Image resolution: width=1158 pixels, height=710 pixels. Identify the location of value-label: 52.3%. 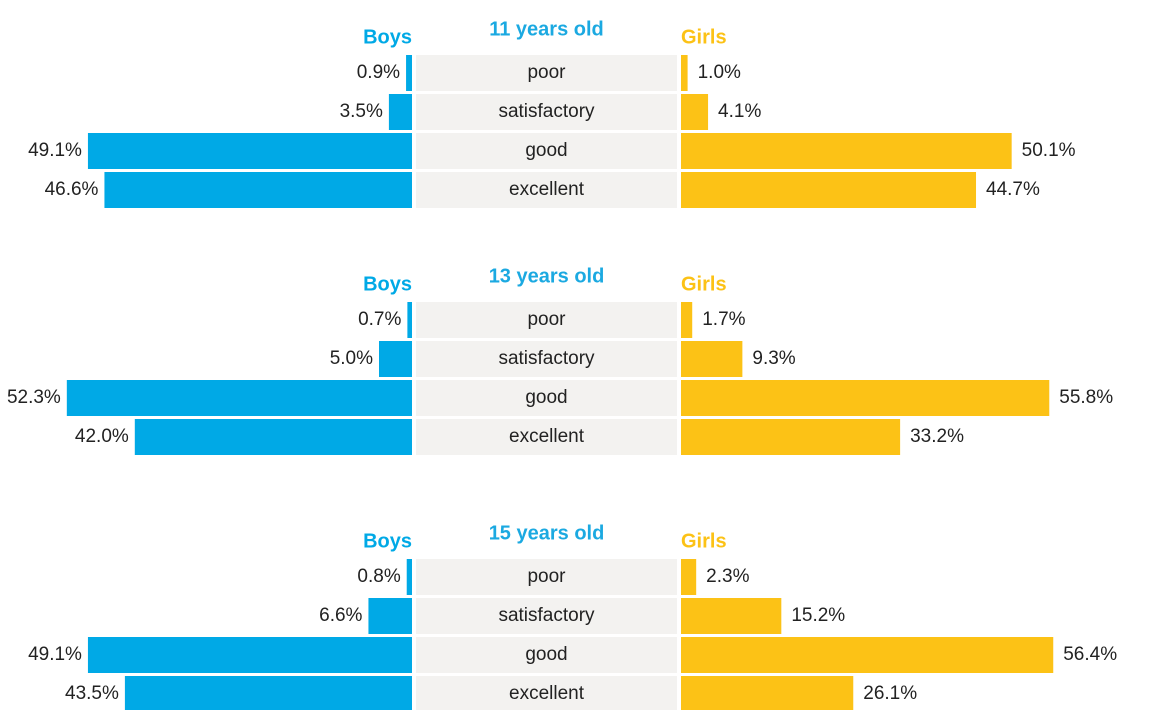
(34, 397).